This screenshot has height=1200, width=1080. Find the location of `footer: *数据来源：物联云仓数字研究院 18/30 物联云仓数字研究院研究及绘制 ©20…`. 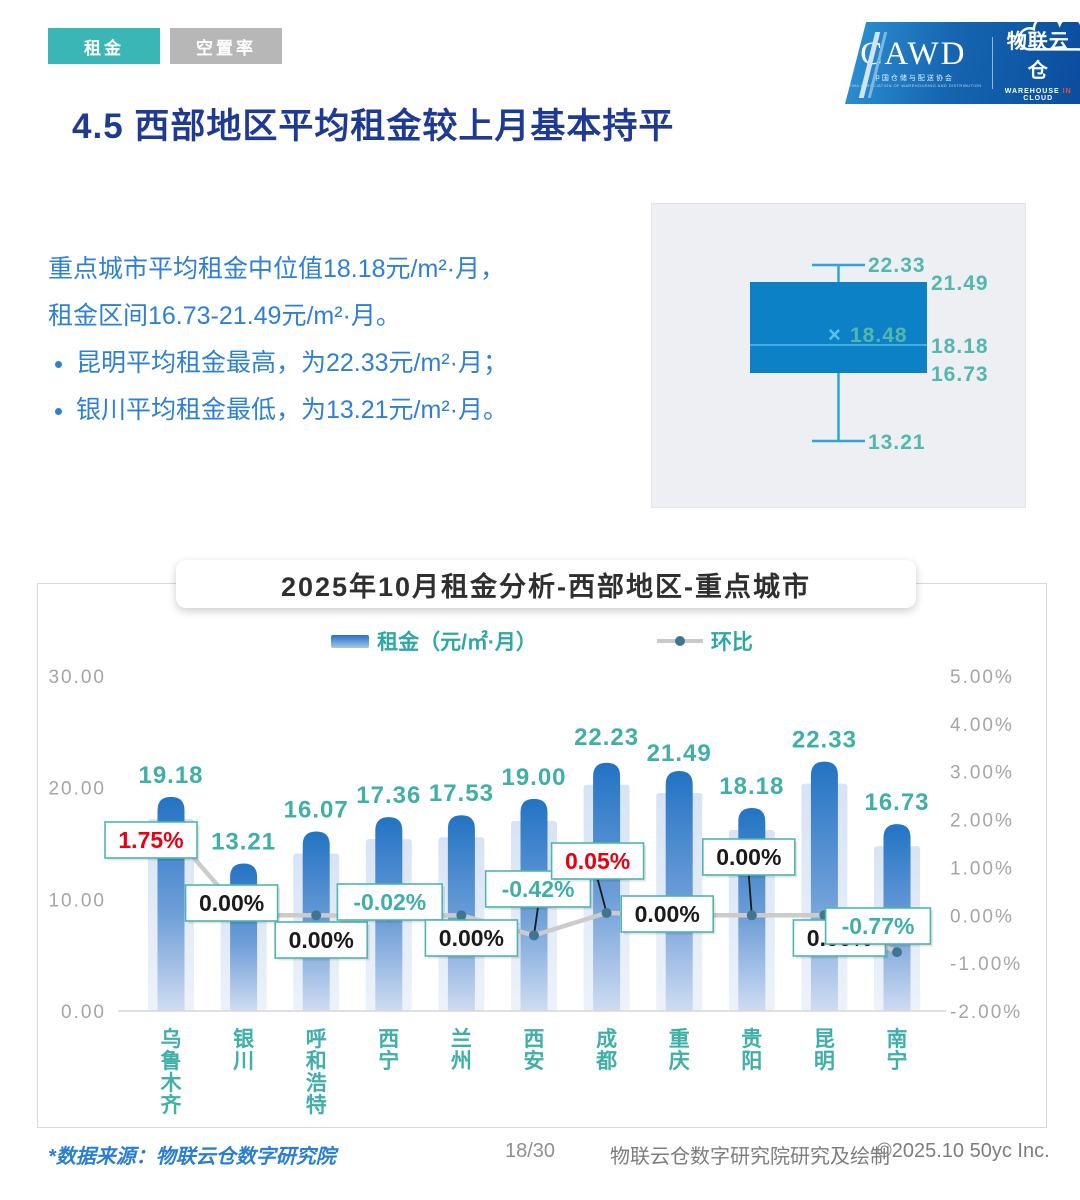

footer: *数据来源：物联云仓数字研究院 18/30 物联云仓数字研究院研究及绘制 ©20… is located at coordinates (540, 1155).